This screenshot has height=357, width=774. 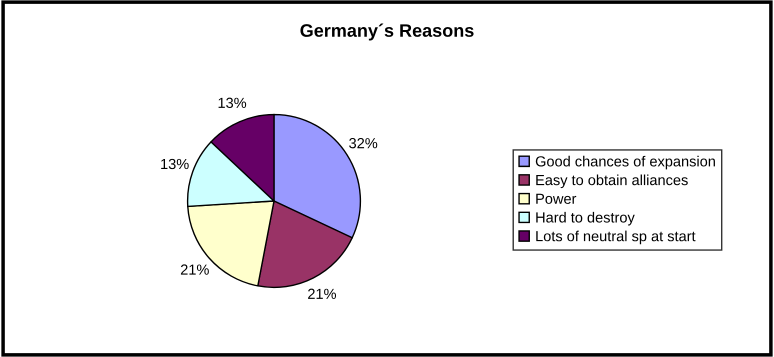 What do you see at coordinates (616, 237) in the screenshot?
I see `legend-label: Lots of neutral sp at start` at bounding box center [616, 237].